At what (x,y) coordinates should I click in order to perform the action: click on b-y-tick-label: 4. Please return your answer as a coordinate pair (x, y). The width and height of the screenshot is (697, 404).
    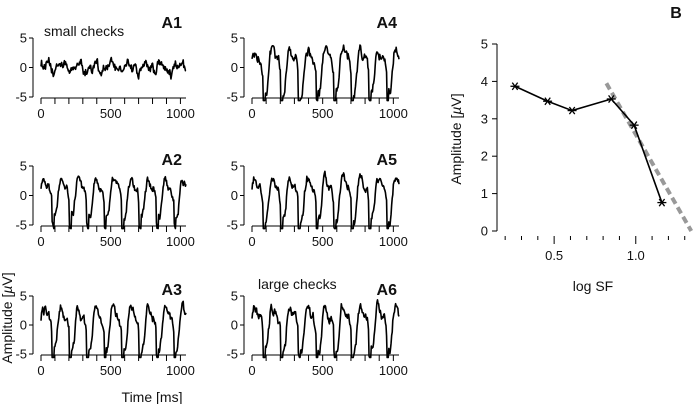
    Looking at the image, I should click on (484, 81).